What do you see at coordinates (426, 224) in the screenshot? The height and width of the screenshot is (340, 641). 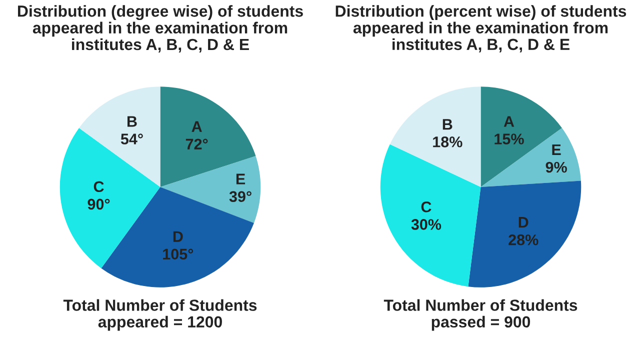 I see `data-label: 30%` at bounding box center [426, 224].